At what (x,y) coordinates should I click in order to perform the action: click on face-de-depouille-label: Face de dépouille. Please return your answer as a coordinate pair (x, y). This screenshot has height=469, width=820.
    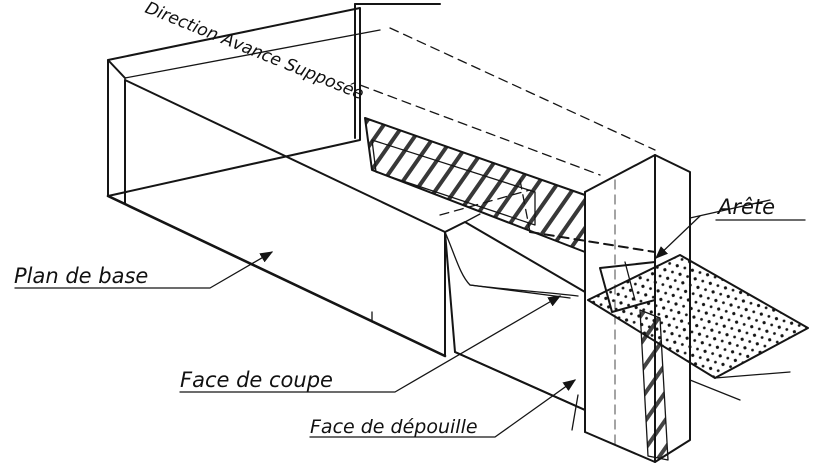
    Looking at the image, I should click on (394, 427).